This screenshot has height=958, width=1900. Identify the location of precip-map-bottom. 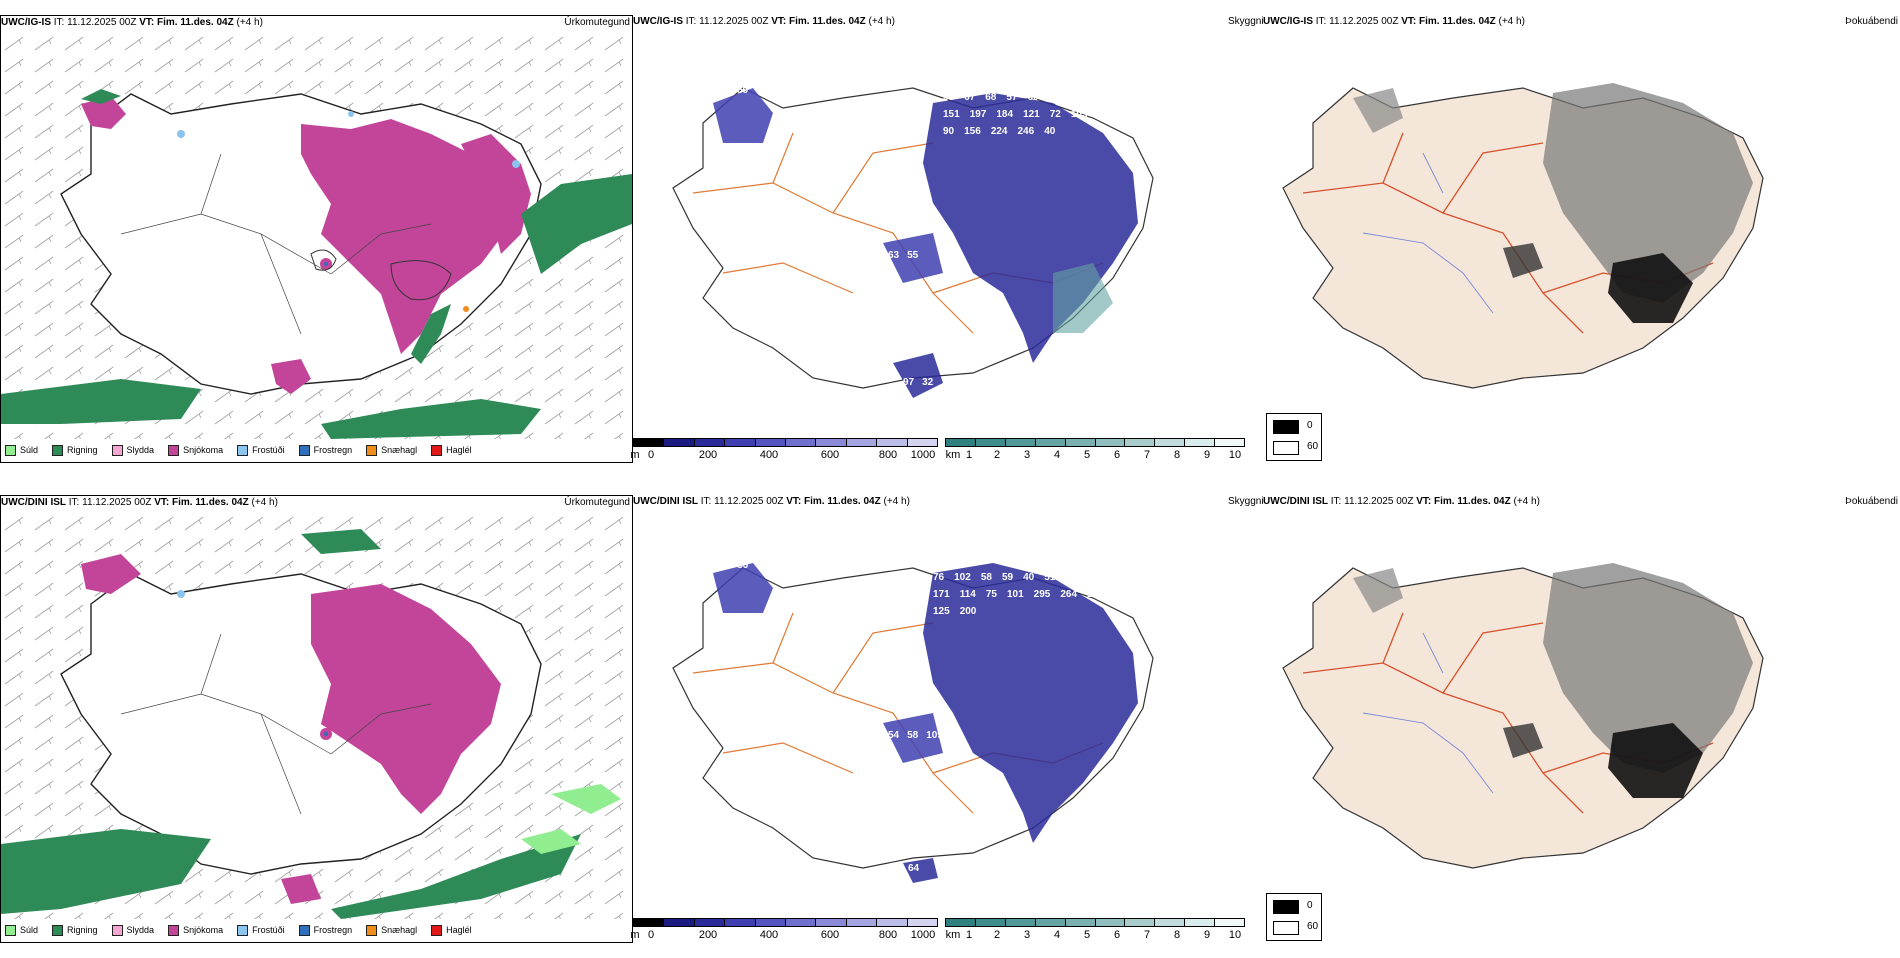
(316, 716).